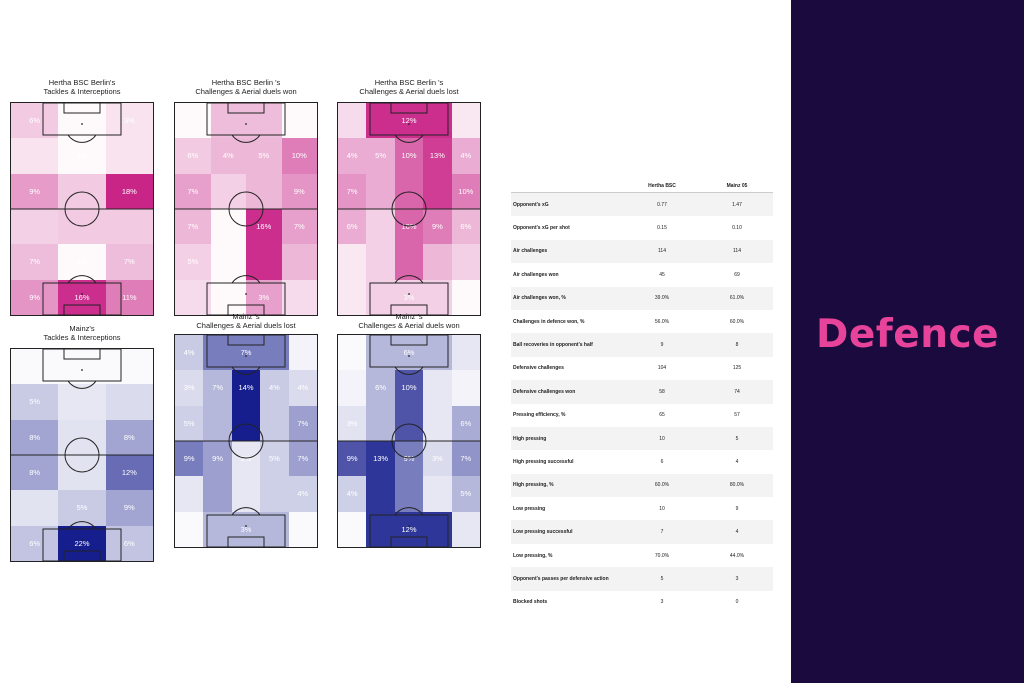 This screenshot has height=683, width=1024. I want to click on team-a-value: 39.0%, so click(662, 298).